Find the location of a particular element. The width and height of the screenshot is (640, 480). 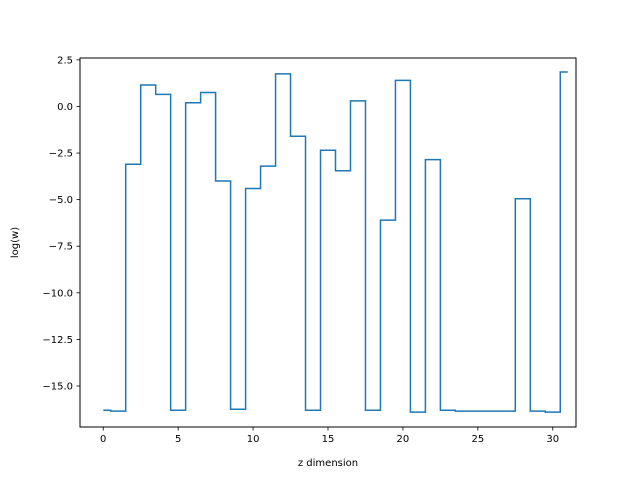

x-tick-label: 25 is located at coordinates (477, 439).